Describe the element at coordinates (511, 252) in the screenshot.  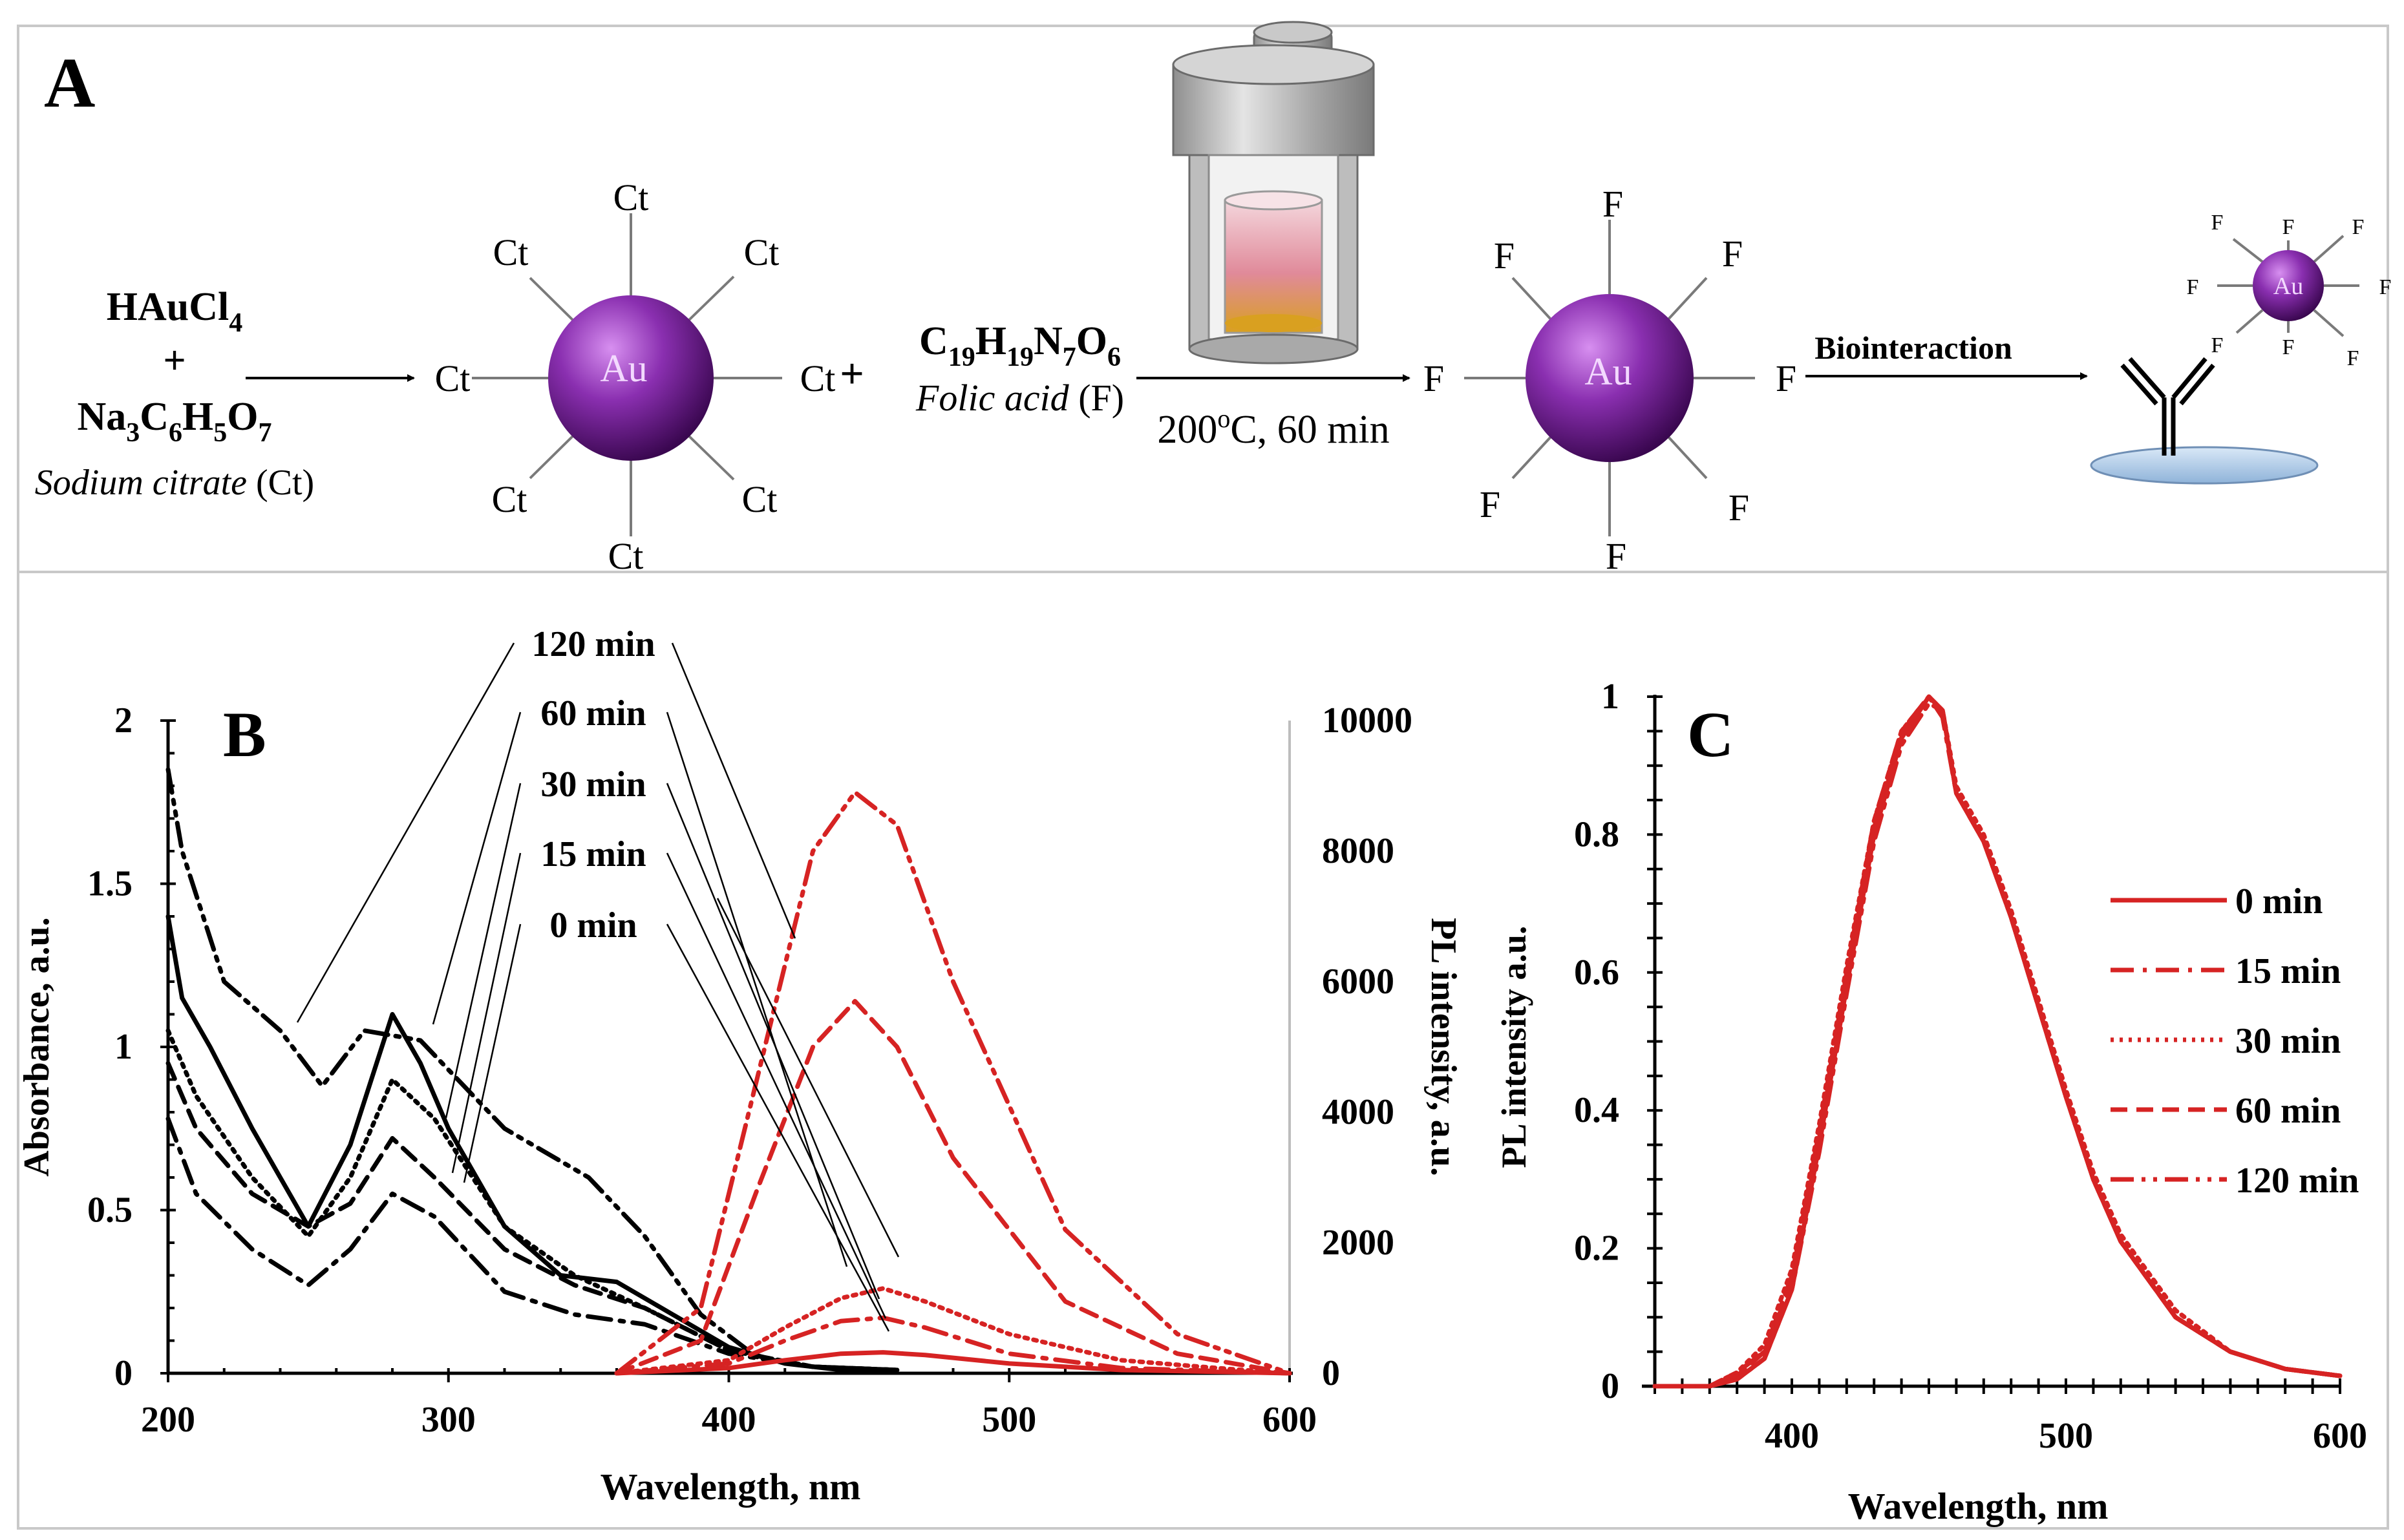
I see `ligand-ct-upper-left: Ct` at that location.